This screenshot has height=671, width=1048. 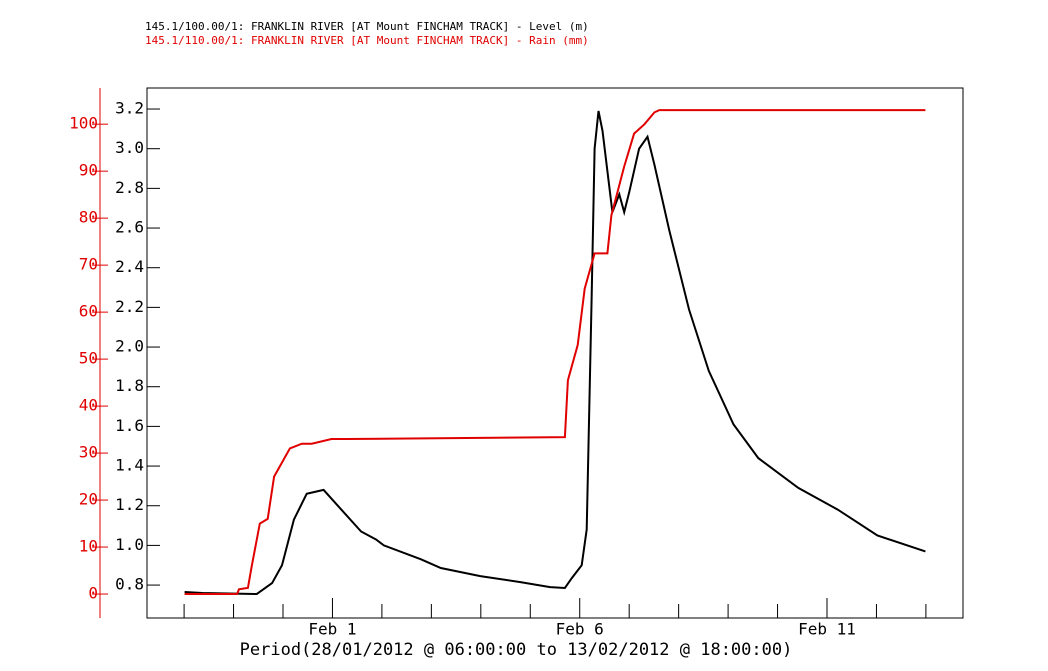 I want to click on y-tick-label: 2.8, so click(x=129, y=187).